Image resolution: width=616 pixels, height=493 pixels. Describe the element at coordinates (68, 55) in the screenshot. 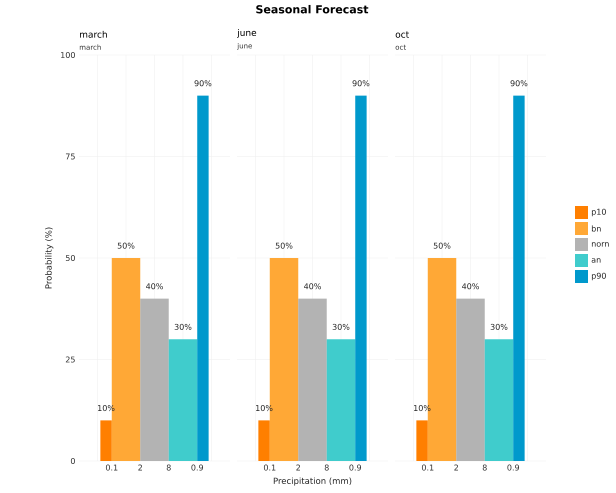

I see `y-tick-label: 100` at that location.